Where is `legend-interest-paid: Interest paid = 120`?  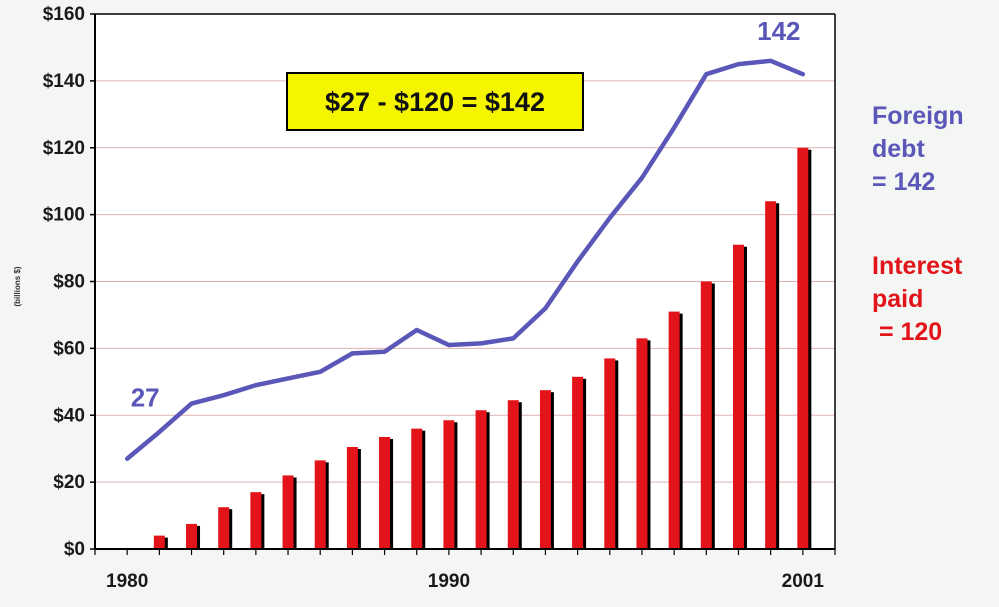
legend-interest-paid: Interest paid = 120 is located at coordinates (917, 299).